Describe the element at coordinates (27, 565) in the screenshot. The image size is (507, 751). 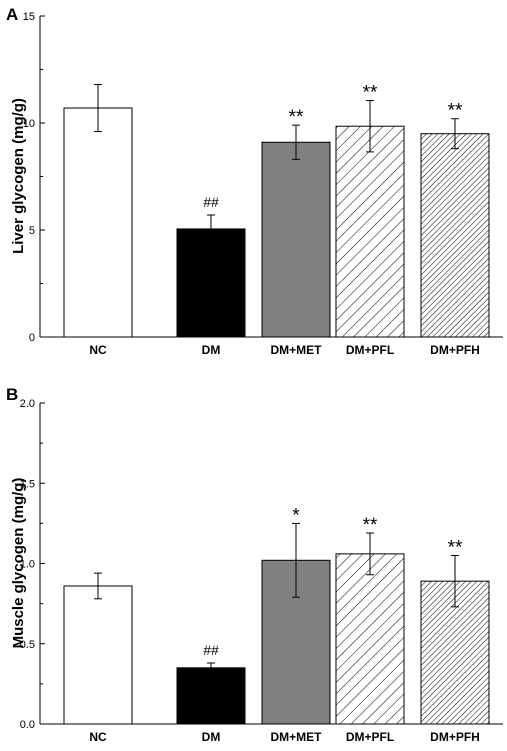
I see `panel-b-y-tick-label: 1.0` at that location.